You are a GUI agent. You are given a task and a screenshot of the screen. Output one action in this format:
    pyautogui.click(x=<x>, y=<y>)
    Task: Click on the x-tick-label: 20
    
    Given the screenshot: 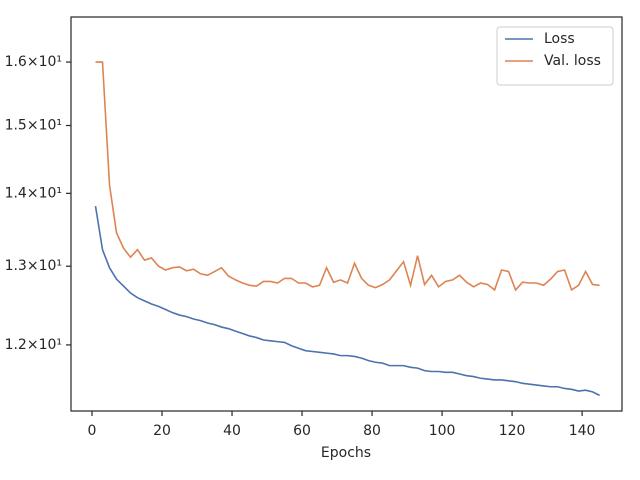 What is the action you would take?
    pyautogui.click(x=162, y=431)
    